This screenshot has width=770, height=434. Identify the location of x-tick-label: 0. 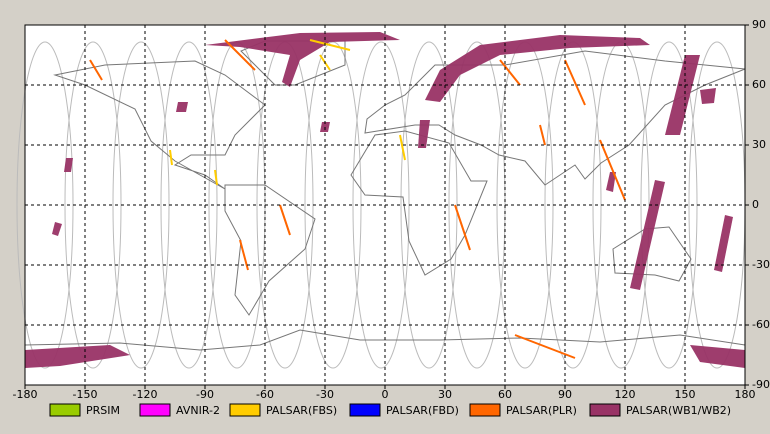
(385, 394).